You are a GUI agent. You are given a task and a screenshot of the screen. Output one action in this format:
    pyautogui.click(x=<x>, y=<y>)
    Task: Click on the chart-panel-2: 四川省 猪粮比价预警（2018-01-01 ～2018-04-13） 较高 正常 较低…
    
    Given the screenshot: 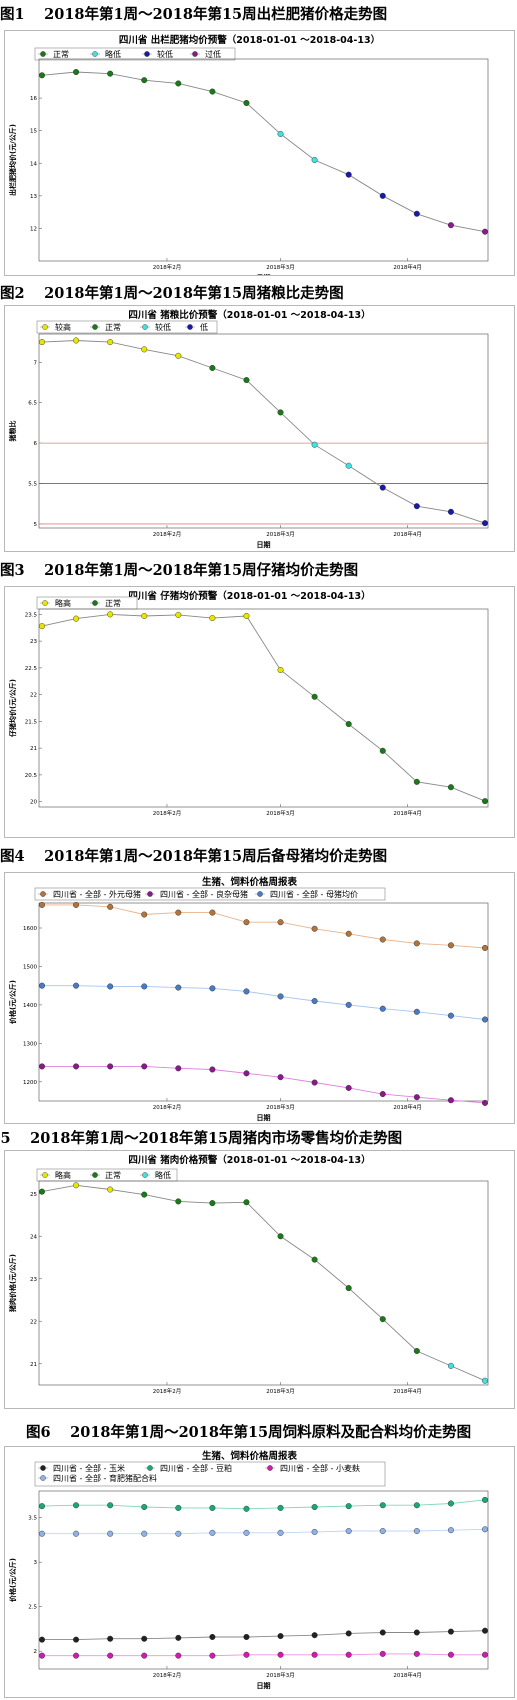 What is the action you would take?
    pyautogui.click(x=259, y=428)
    